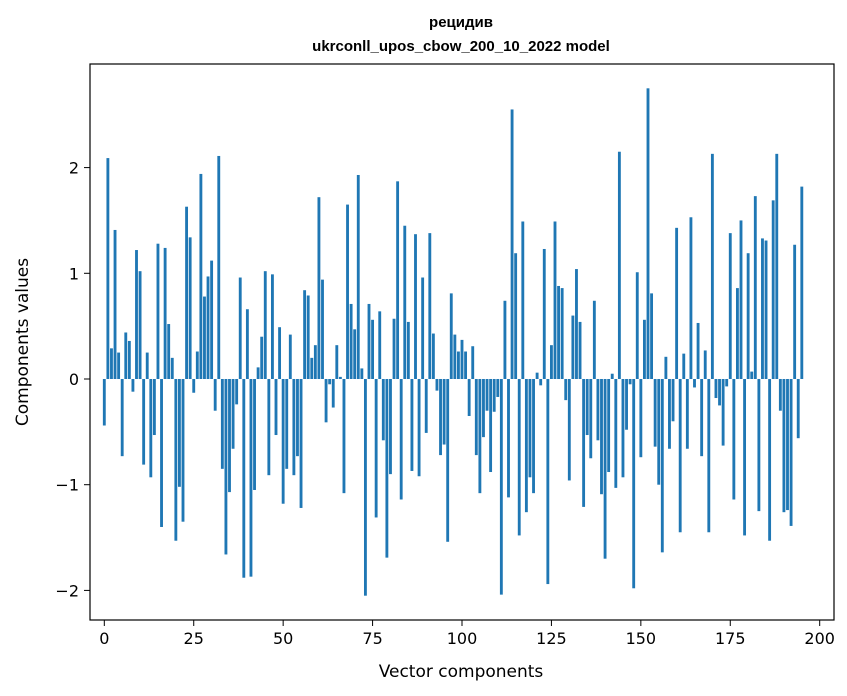  What do you see at coordinates (74, 168) in the screenshot?
I see `y-tick-label: 2` at bounding box center [74, 168].